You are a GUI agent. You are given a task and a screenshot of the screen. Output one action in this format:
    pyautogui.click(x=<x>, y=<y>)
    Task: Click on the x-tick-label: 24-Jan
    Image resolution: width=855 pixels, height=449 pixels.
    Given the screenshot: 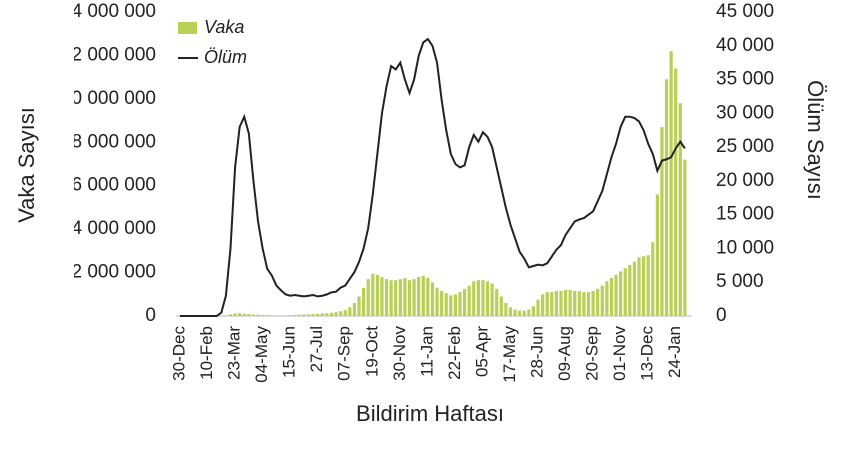 What is the action you would take?
    pyautogui.click(x=674, y=352)
    